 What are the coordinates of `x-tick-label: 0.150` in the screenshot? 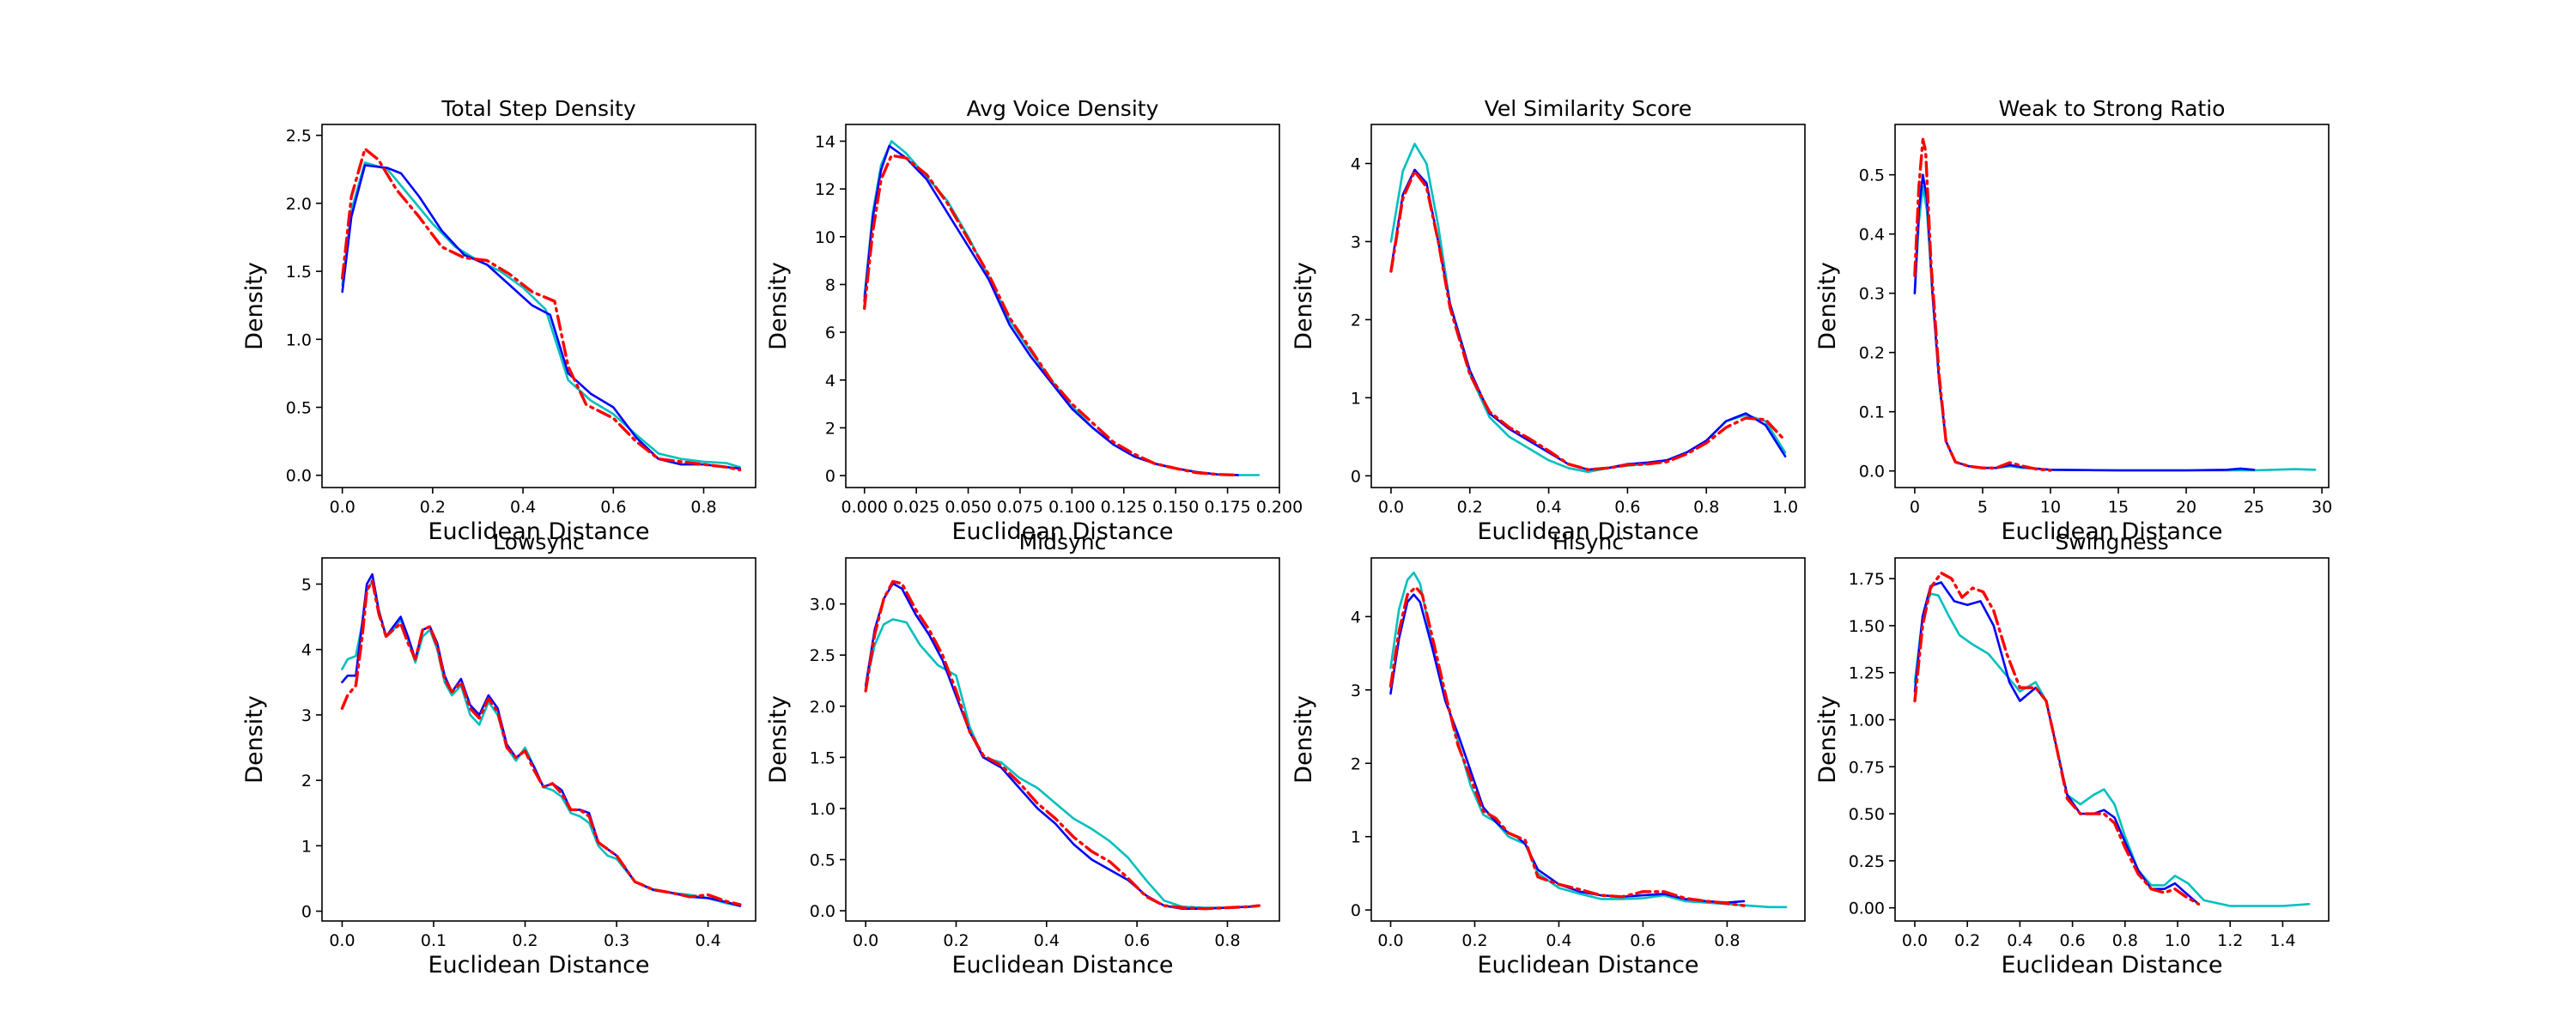 It's located at (1175, 507).